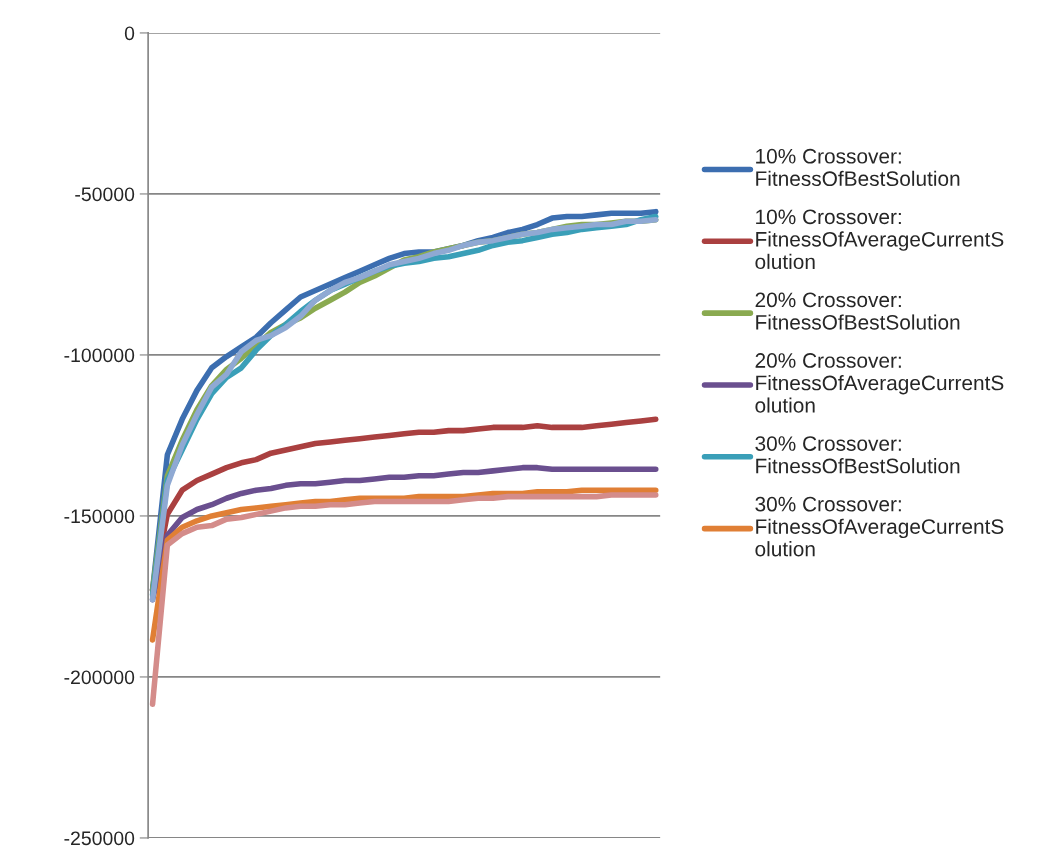 The image size is (1058, 867). I want to click on legend-label: 20% Crossover: FitnessOfAverageCurrentS olution, so click(879, 383).